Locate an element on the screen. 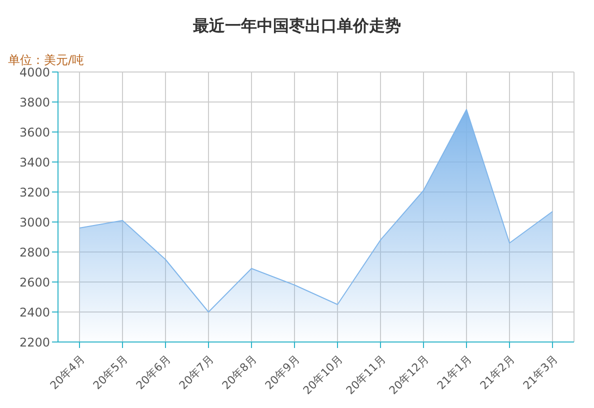 The image size is (594, 408). y-tick-label: 2800 is located at coordinates (34, 252).